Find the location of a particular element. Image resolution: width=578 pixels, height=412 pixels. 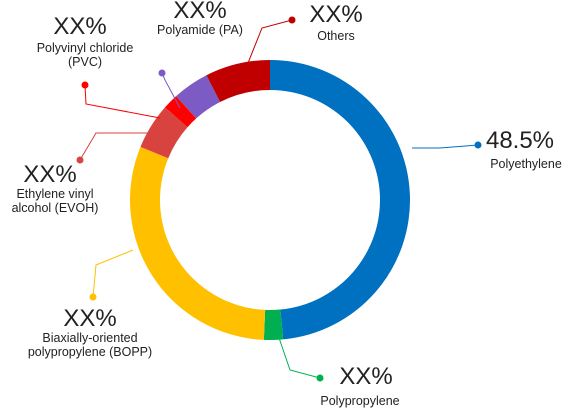

category-label: Polyvinyl chloride (PVC) is located at coordinates (85, 55).